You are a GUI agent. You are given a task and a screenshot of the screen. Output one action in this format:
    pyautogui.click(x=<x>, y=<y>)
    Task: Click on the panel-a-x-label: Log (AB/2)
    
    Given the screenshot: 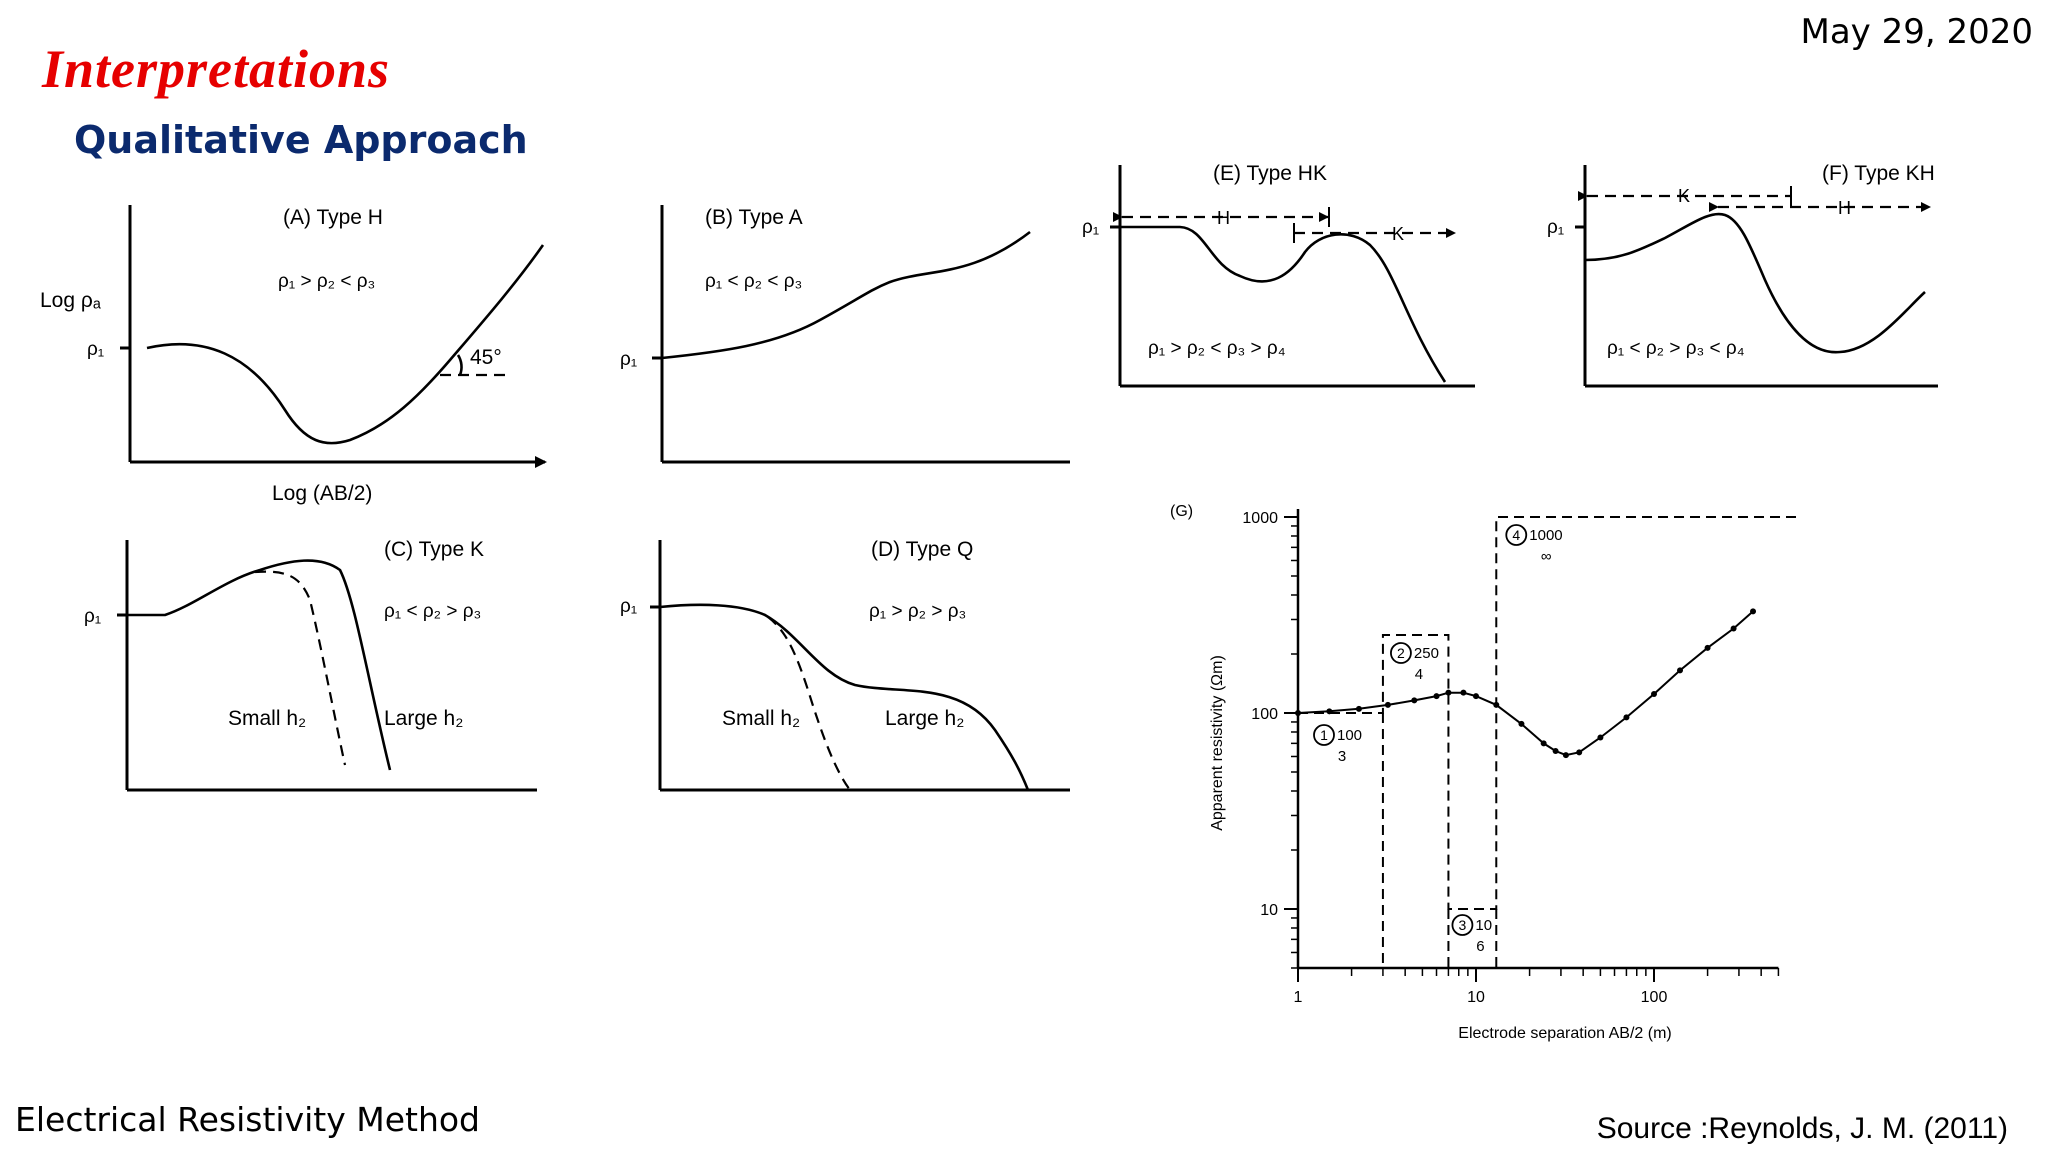 What is the action you would take?
    pyautogui.click(x=322, y=493)
    